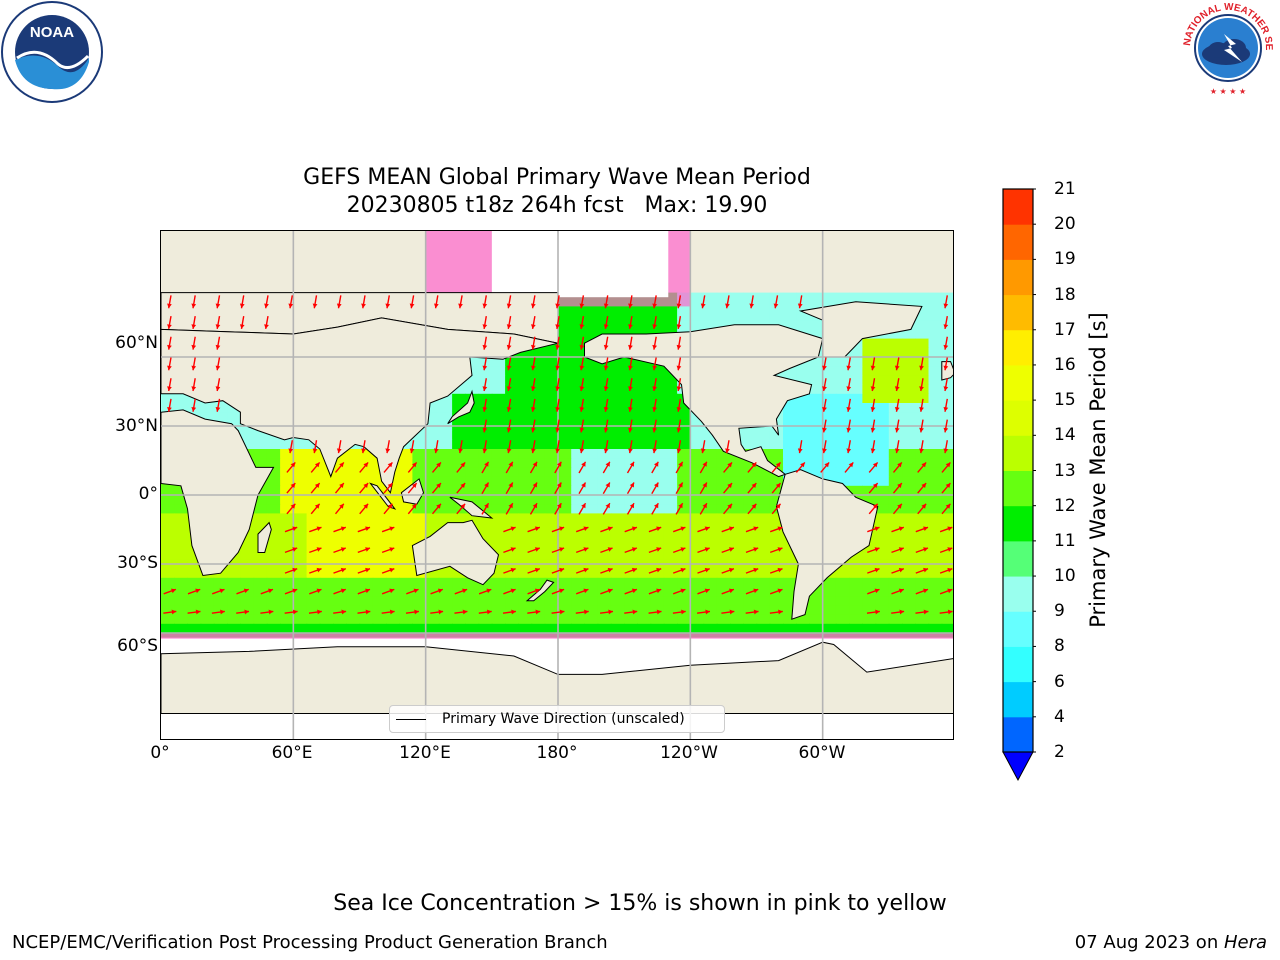 Image resolution: width=1280 pixels, height=960 pixels. What do you see at coordinates (1065, 435) in the screenshot?
I see `colorbar-tick-label: 14` at bounding box center [1065, 435].